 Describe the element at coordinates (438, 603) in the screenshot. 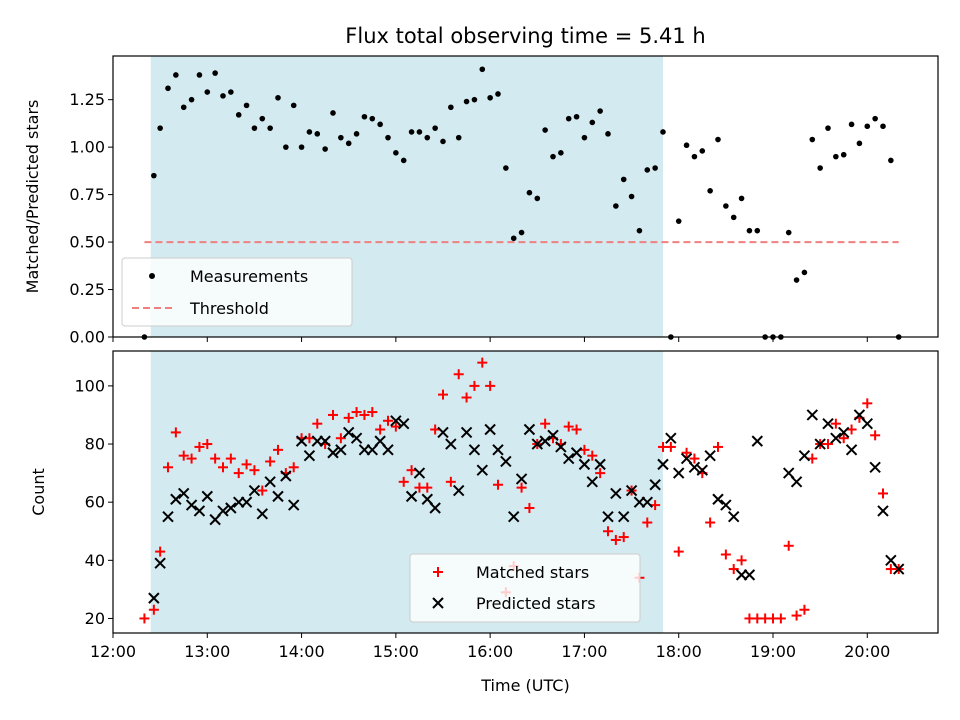

I see `legend-predicted-marker` at that location.